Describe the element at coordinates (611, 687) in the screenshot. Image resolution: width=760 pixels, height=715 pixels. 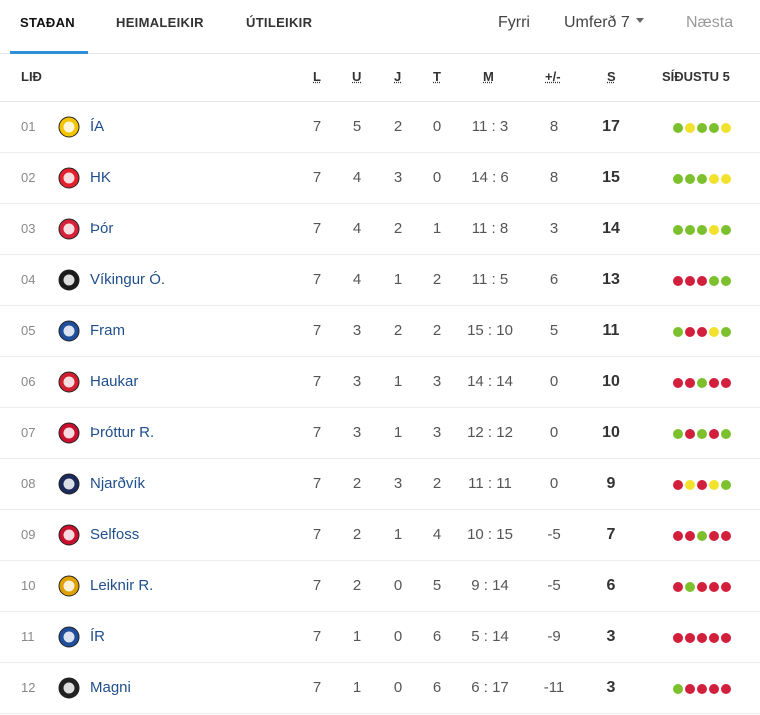
I see `stat-points: 3` at that location.